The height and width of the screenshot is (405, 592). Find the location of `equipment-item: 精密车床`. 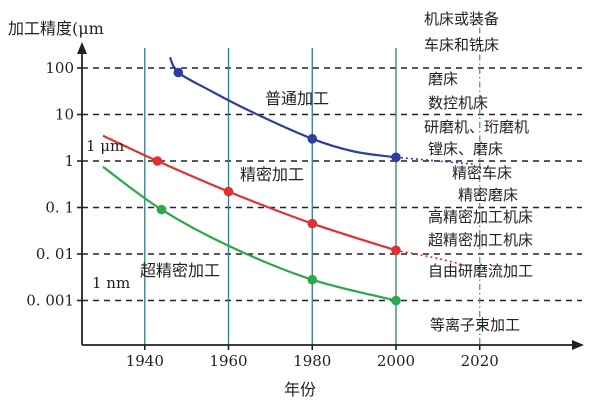

equipment-item: 精密车床 is located at coordinates (482, 173).